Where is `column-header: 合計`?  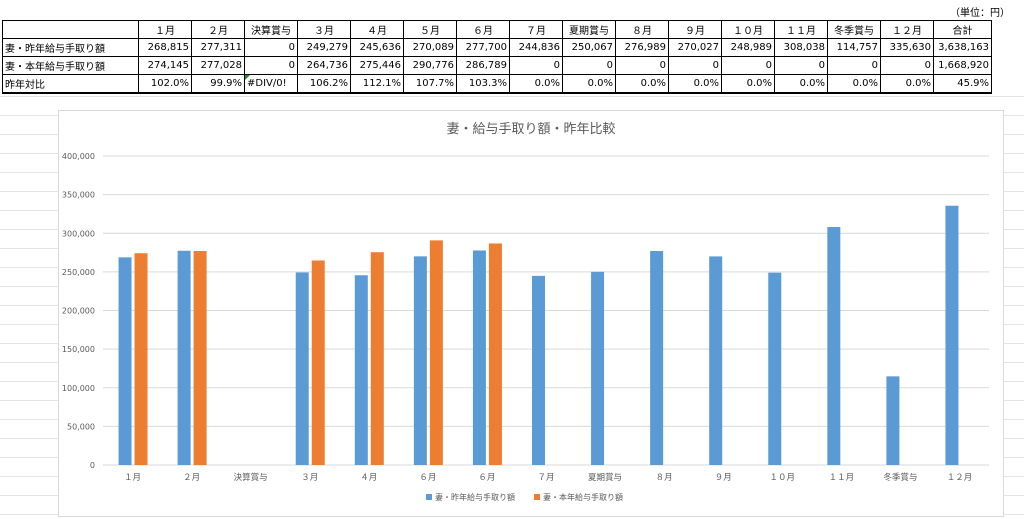 column-header: 合計 is located at coordinates (962, 29).